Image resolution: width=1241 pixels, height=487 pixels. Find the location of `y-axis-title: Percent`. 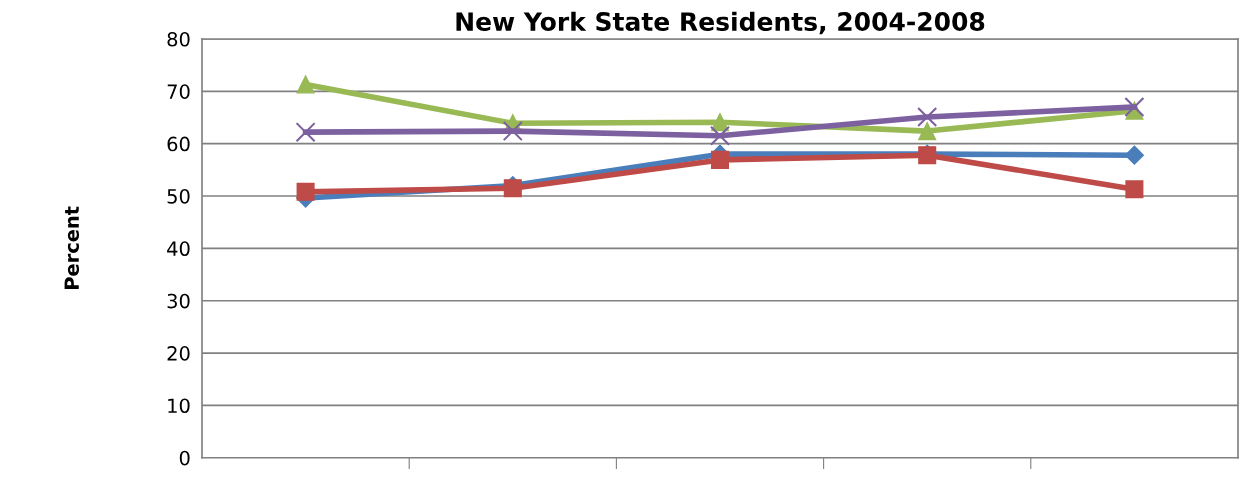

y-axis-title: Percent is located at coordinates (72, 248).